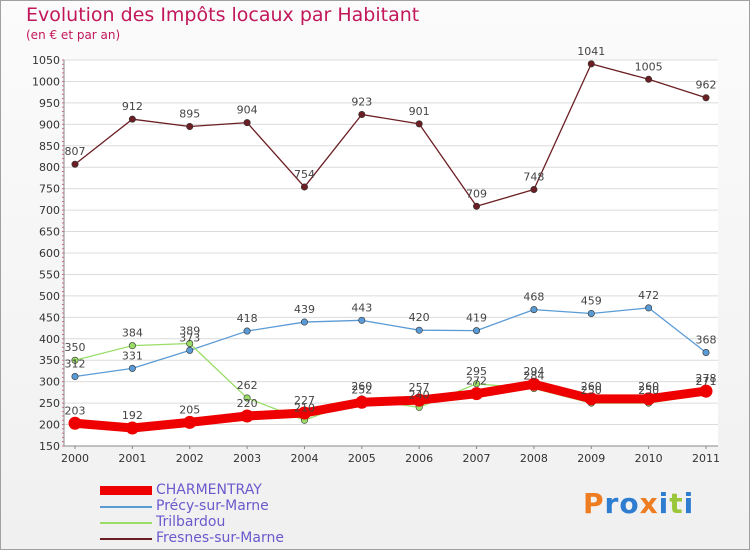 This screenshot has height=550, width=750. What do you see at coordinates (247, 403) in the screenshot?
I see `data-label-charmentray: 220` at bounding box center [247, 403].